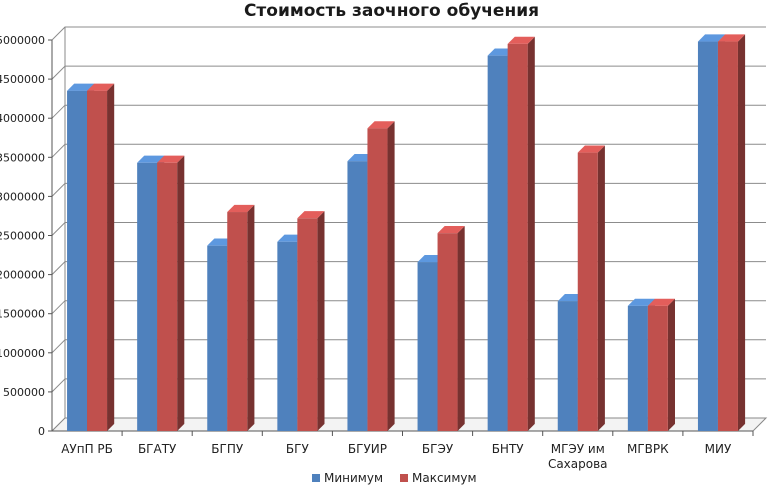 This screenshot has height=491, width=783. Describe the element at coordinates (22, 79) in the screenshot. I see `y-tick-label: 4500000` at that location.